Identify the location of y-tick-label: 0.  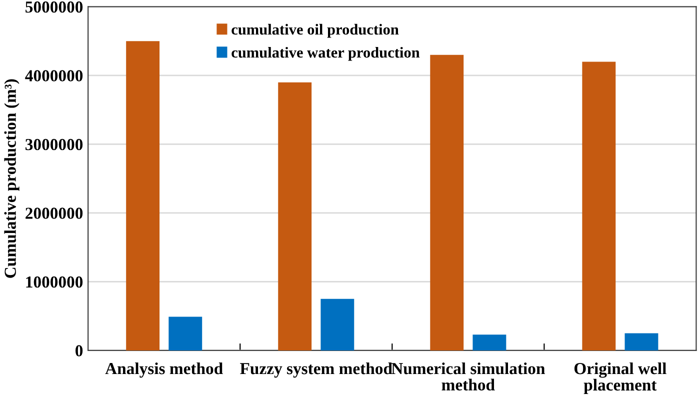
(79, 350).